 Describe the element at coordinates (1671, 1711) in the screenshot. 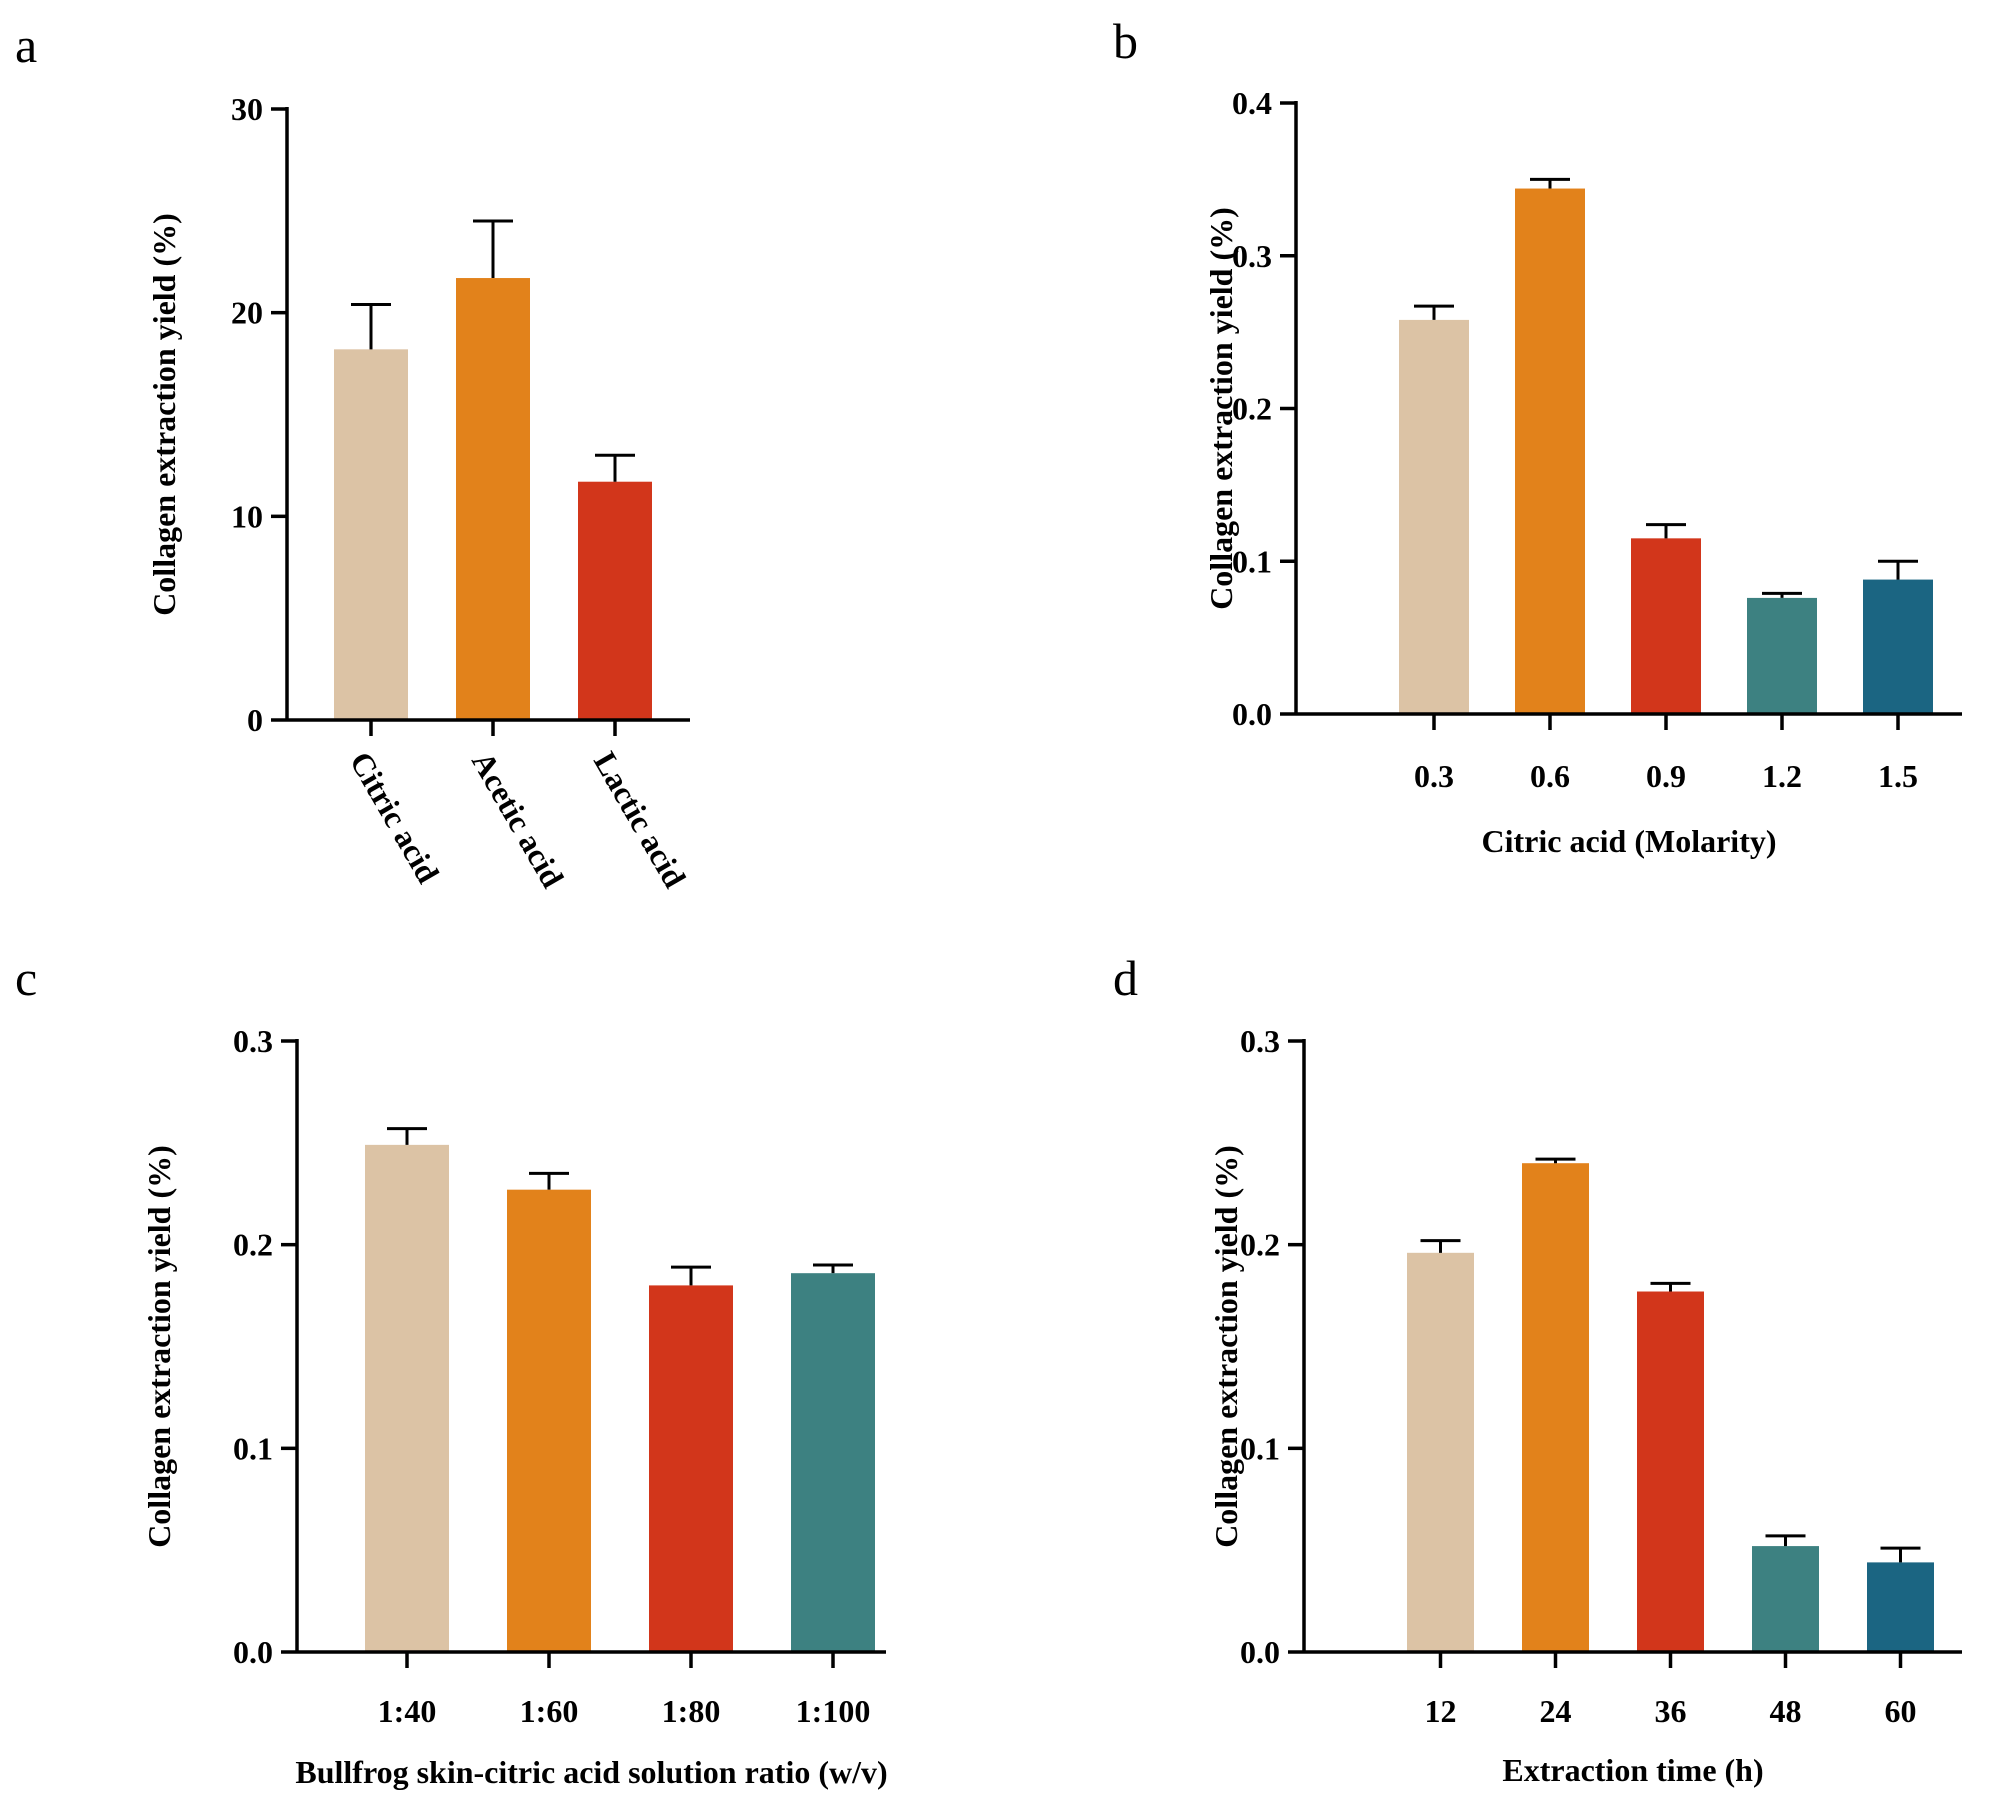

I see `x-tick-label: 36` at that location.